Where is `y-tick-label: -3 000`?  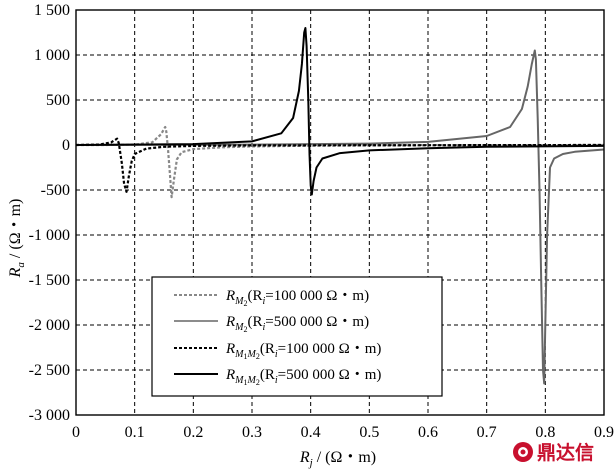
y-tick-label: -3 000 is located at coordinates (49, 415).